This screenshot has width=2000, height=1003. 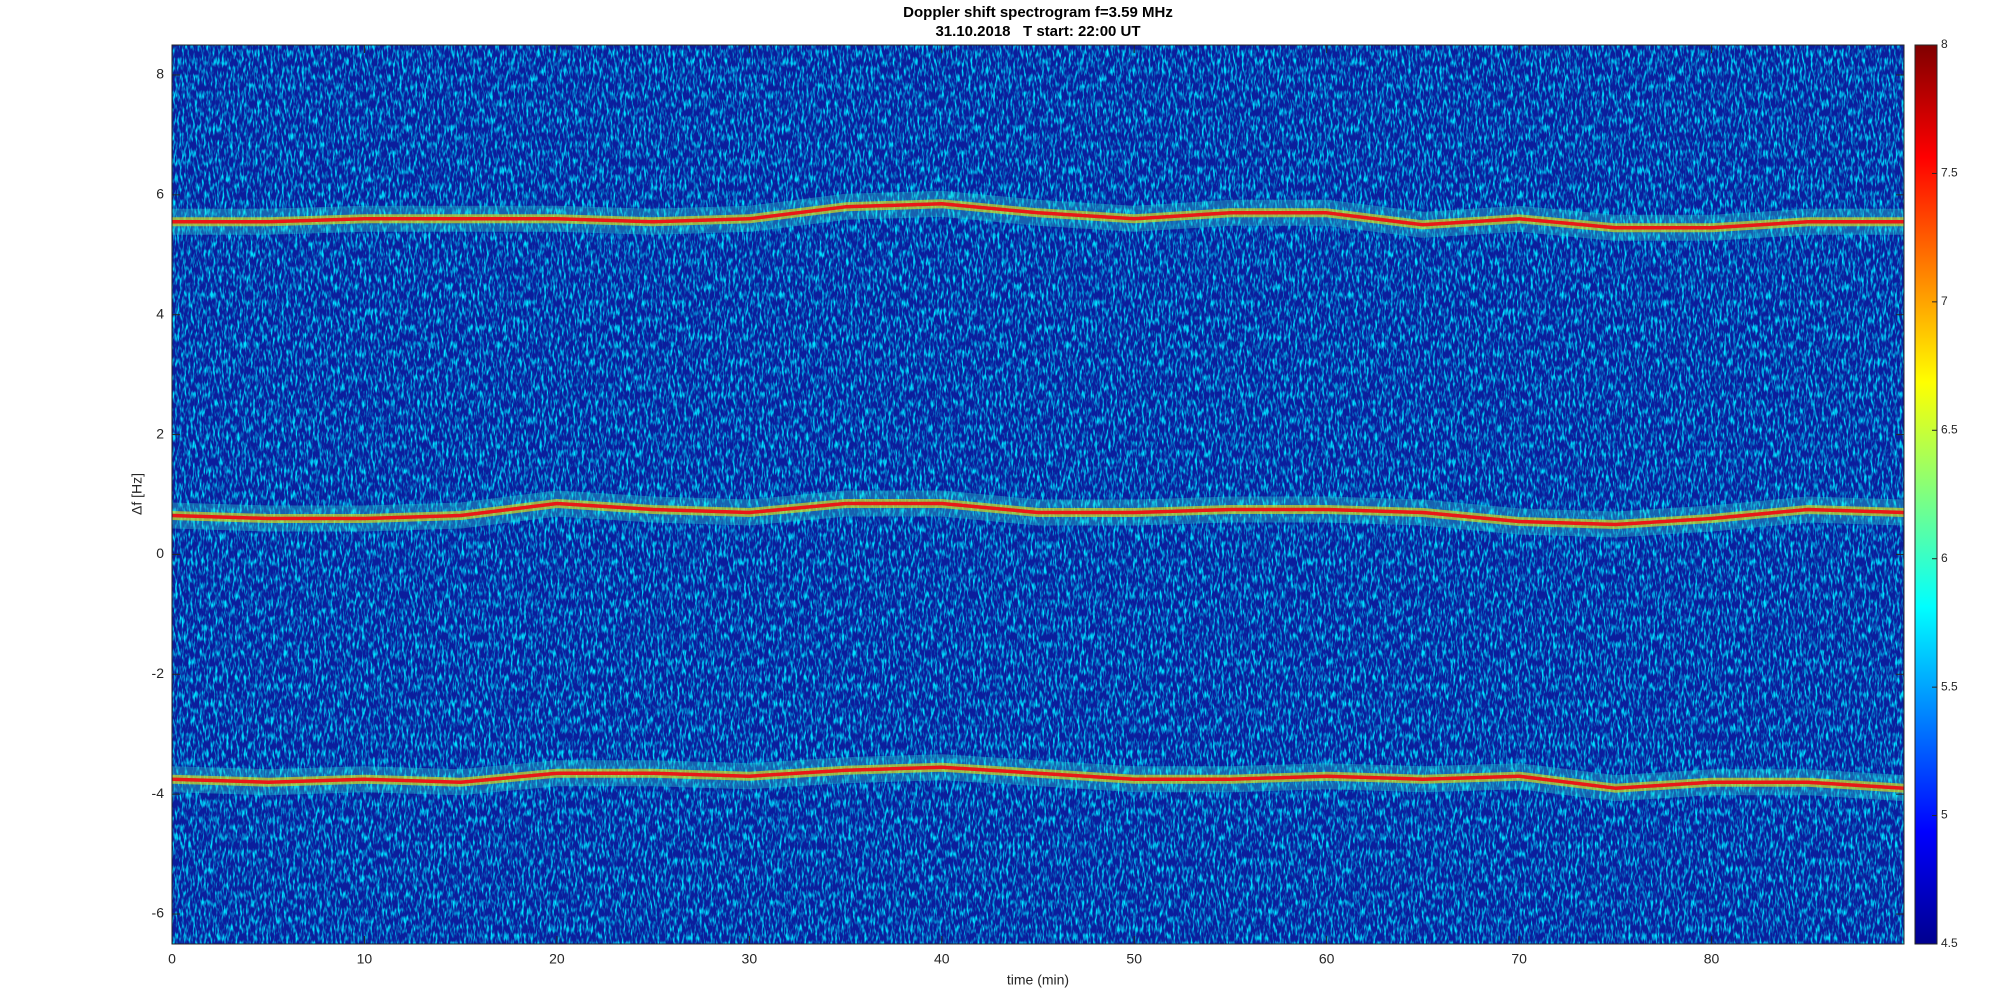 What do you see at coordinates (1944, 301) in the screenshot?
I see `colorbar-tick-label: 7` at bounding box center [1944, 301].